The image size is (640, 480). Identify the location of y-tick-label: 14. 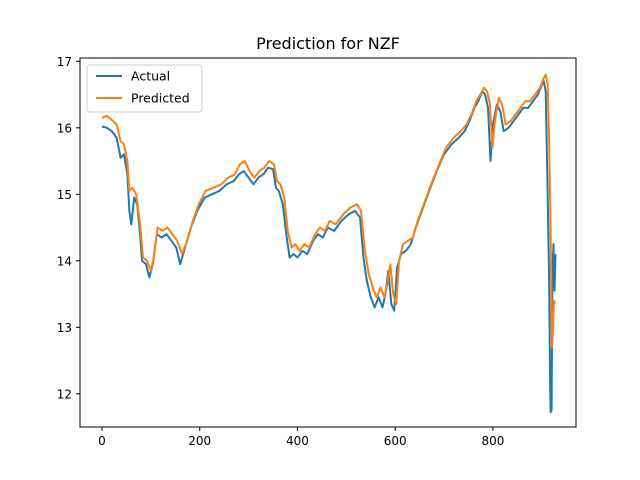
(64, 261).